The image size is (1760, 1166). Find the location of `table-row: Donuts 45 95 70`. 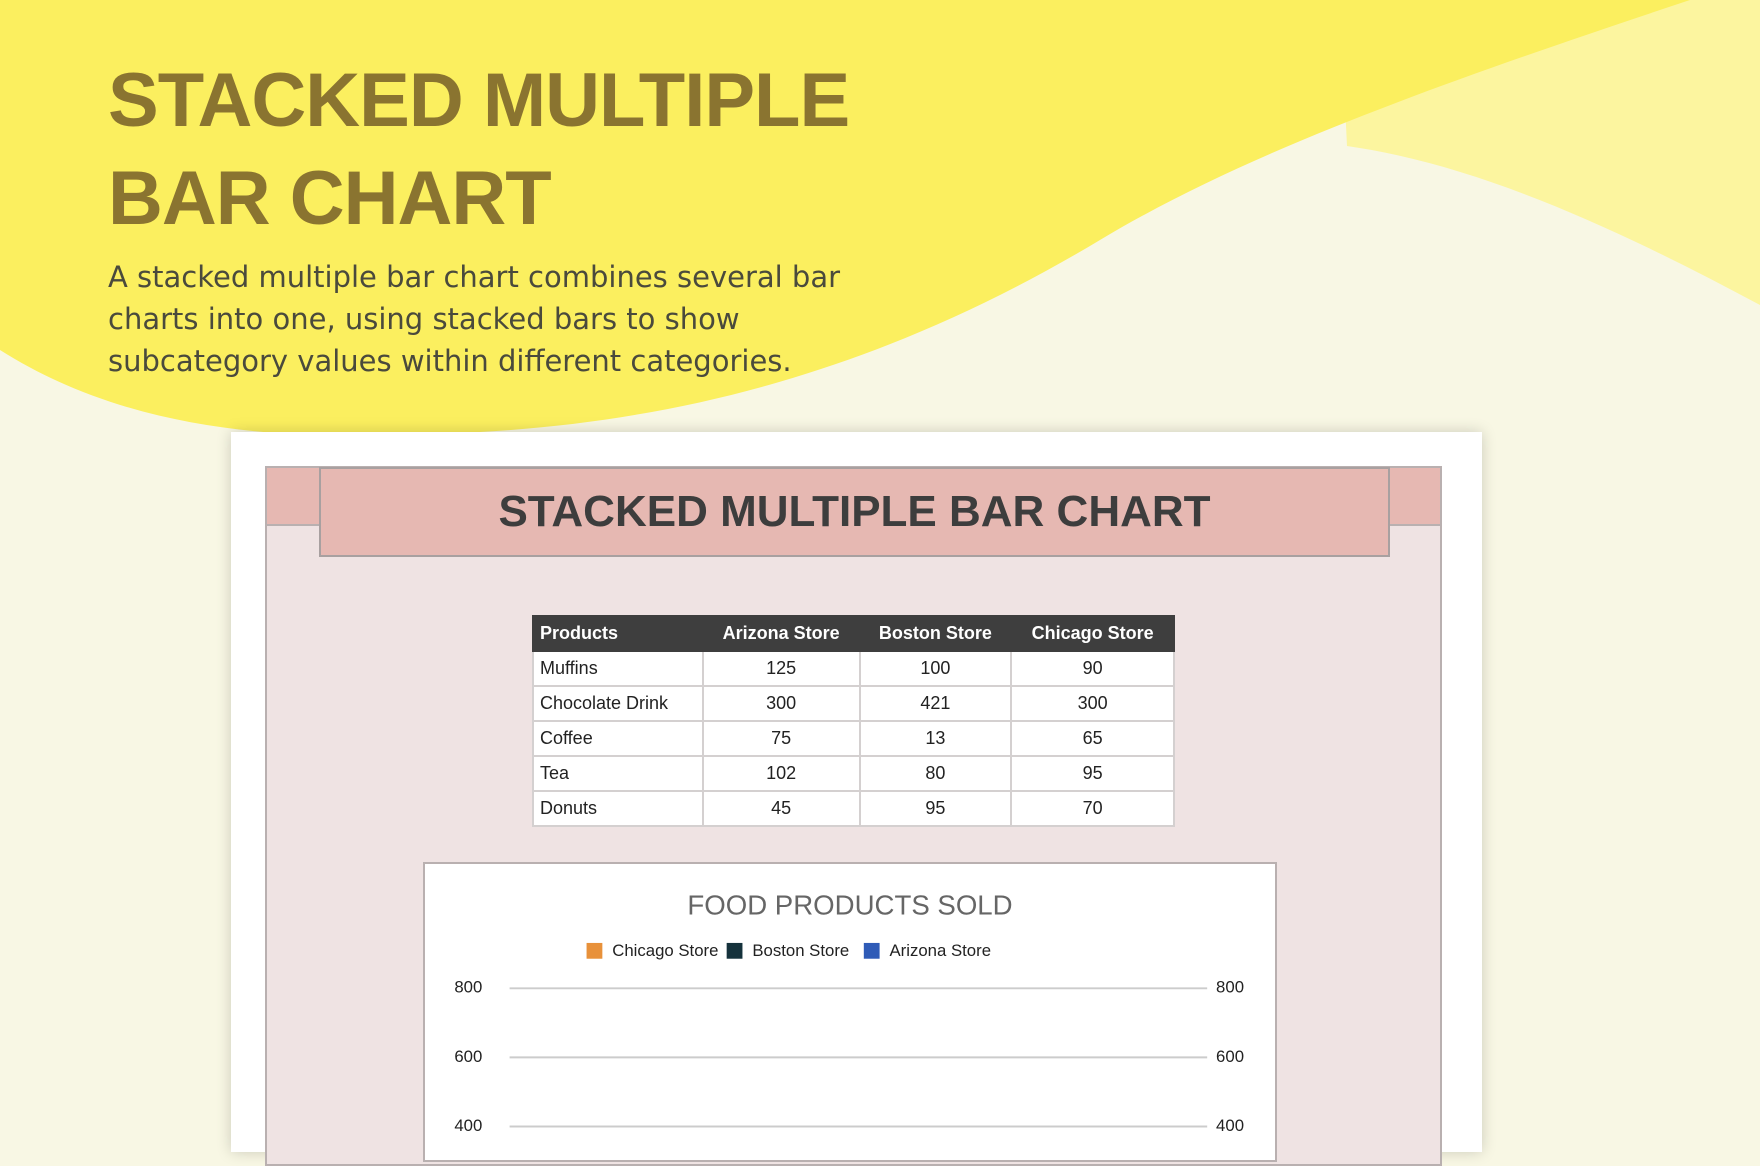

table-row: Donuts 45 95 70 is located at coordinates (853, 808).